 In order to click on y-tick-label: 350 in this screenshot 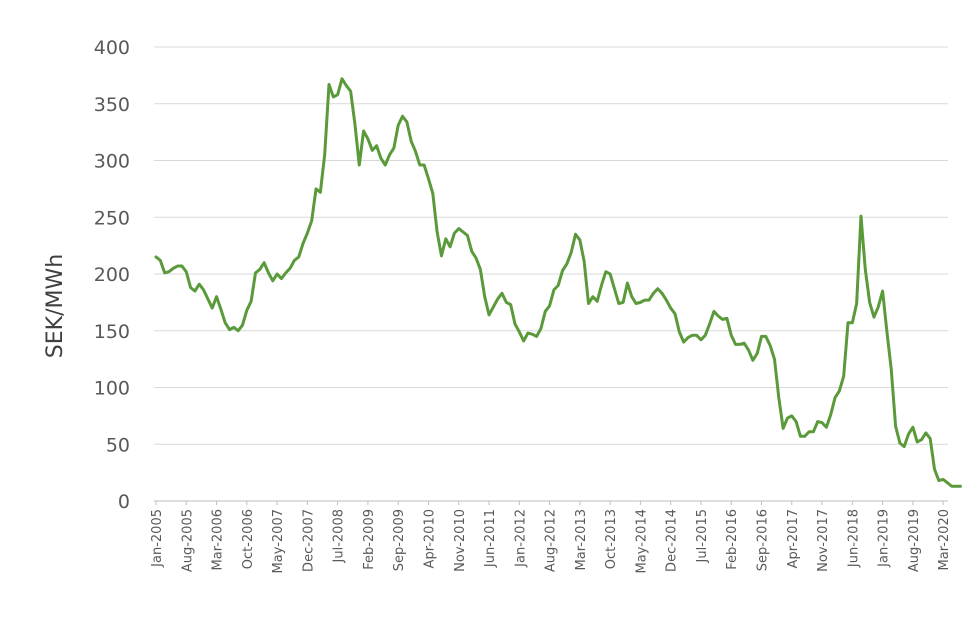, I will do `click(112, 105)`.